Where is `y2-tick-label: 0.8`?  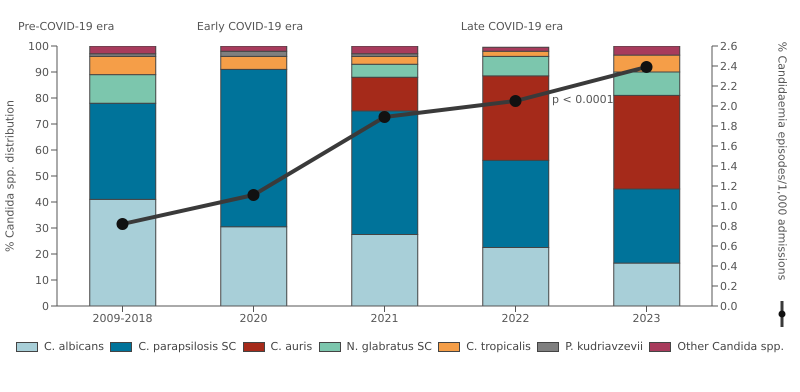 y2-tick-label: 0.8 is located at coordinates (729, 226).